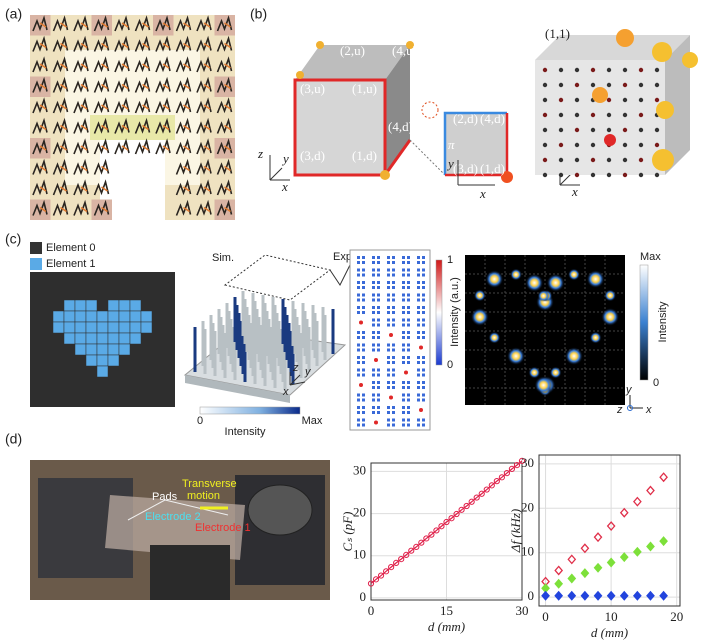 The image size is (706, 642). I want to click on photo, so click(180, 530).